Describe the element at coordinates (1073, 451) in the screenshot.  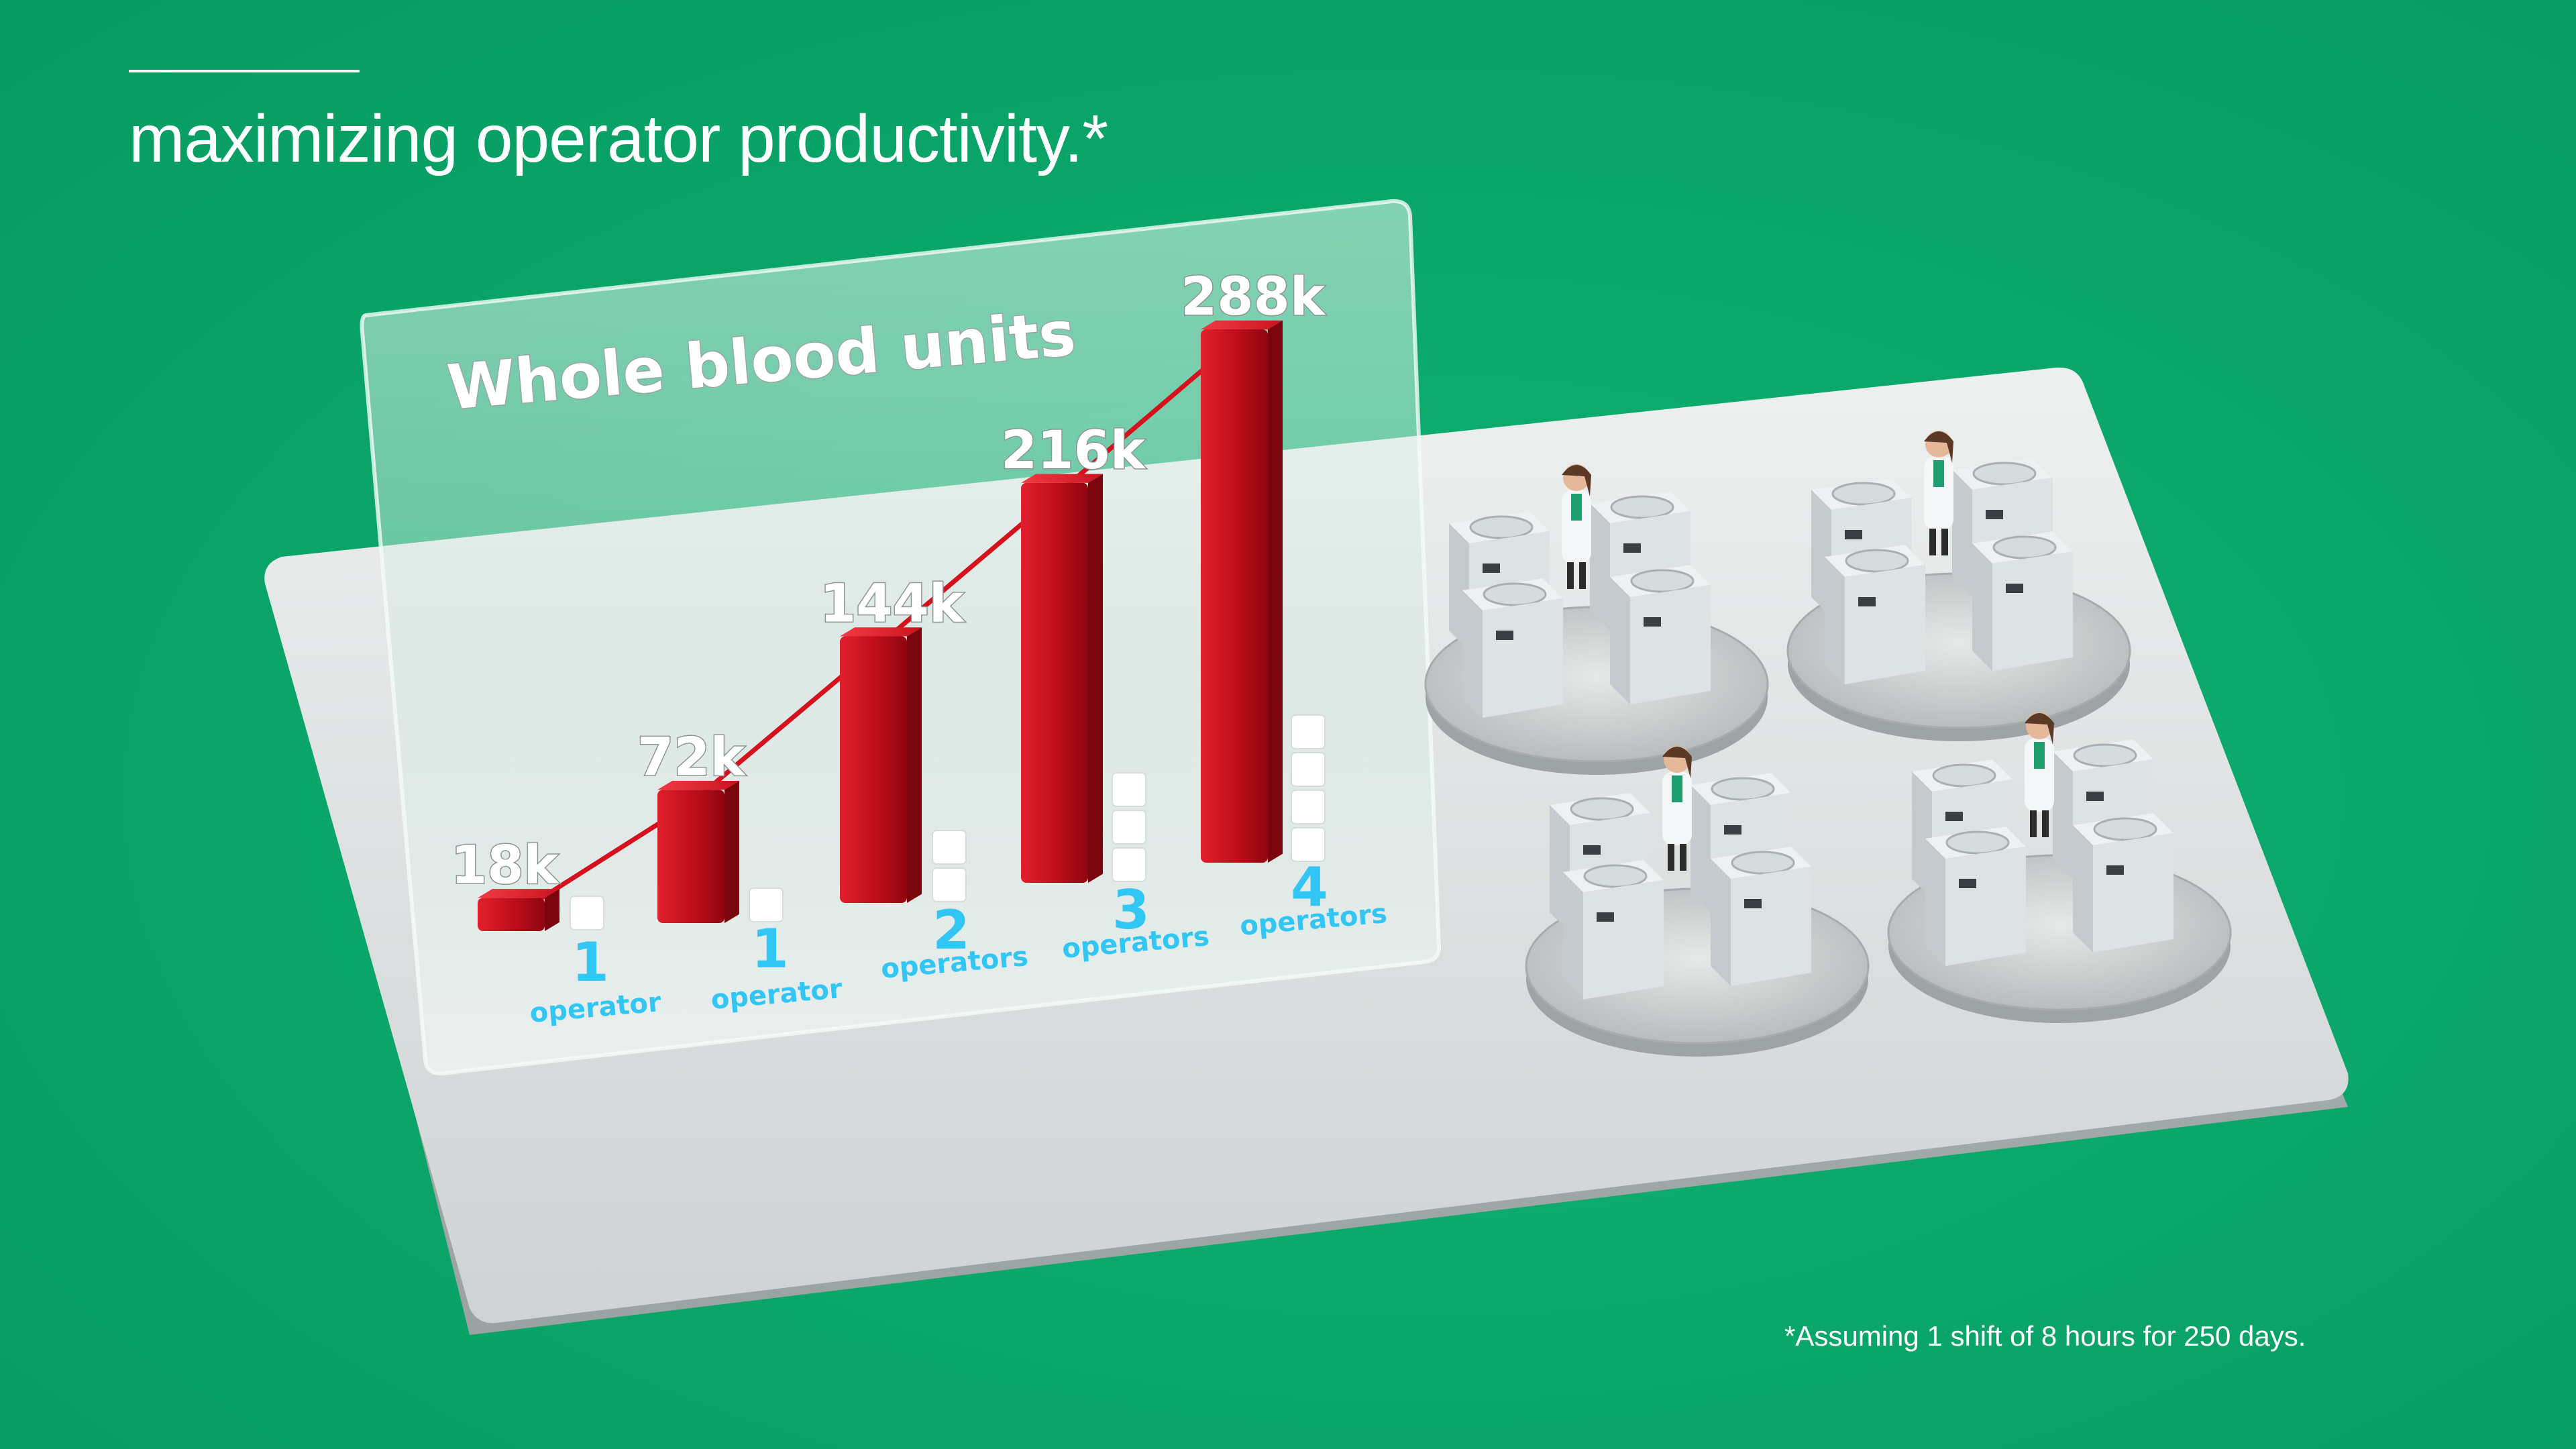
I see `chart-value-label: 216k` at that location.